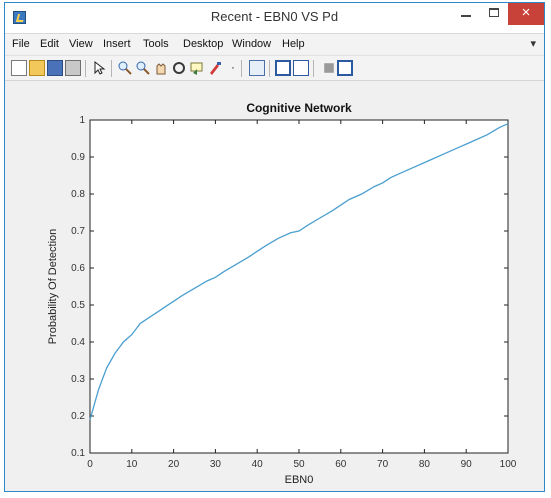 Image resolution: width=551 pixels, height=498 pixels. Describe the element at coordinates (82, 120) in the screenshot. I see `y-tick-label: 1` at that location.